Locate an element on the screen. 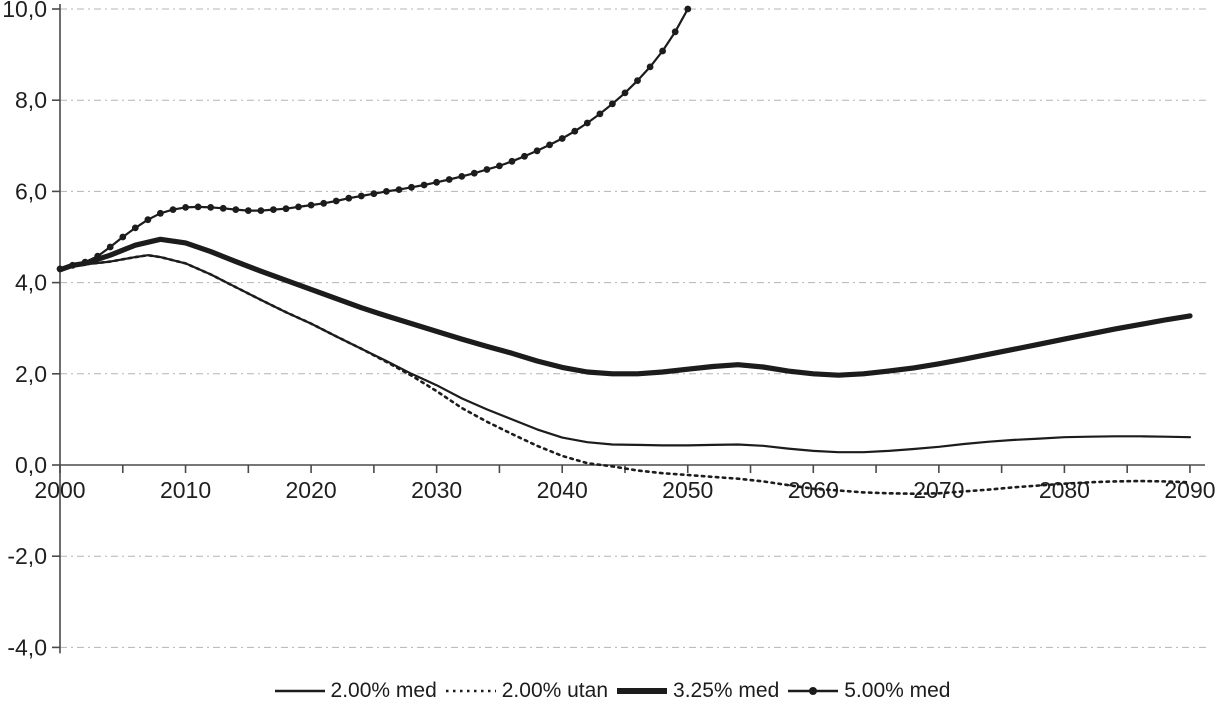  legend-label: 2.00% med is located at coordinates (383, 690).